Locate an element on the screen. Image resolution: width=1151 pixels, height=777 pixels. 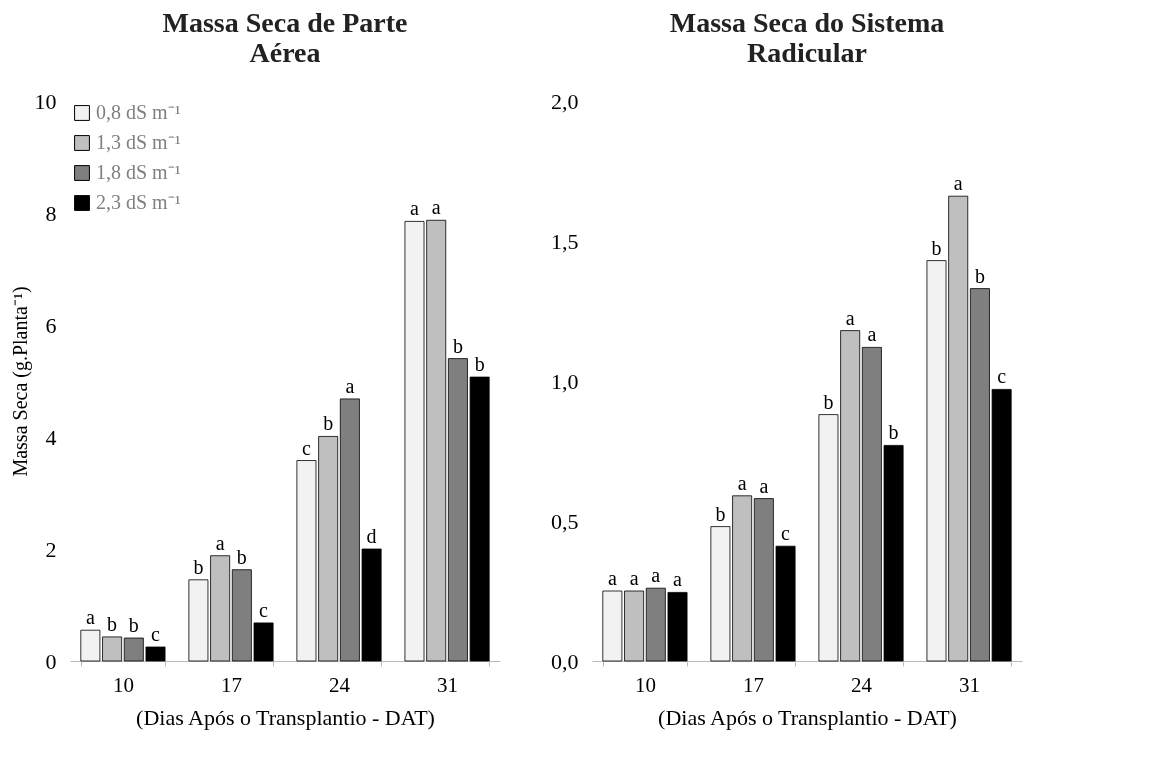
legend-label: 1,8 dS m⁻¹ is located at coordinates (138, 172).